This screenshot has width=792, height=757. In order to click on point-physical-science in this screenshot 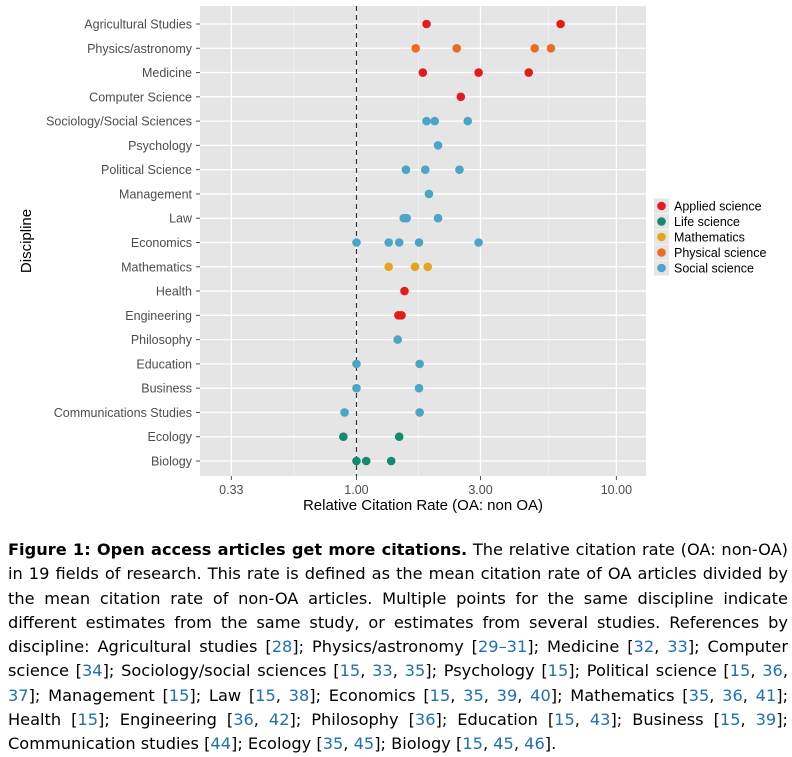, I will do `click(535, 48)`.